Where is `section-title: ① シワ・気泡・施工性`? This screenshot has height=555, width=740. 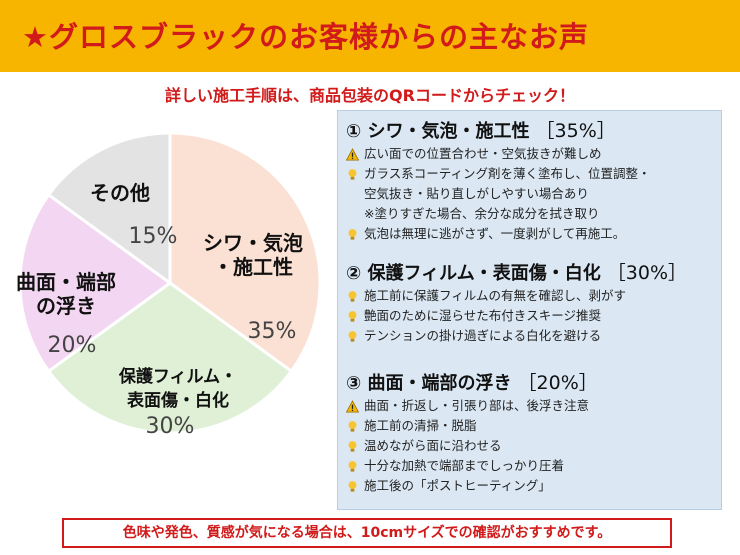 section-title: ① シワ・気泡・施工性 is located at coordinates (438, 131).